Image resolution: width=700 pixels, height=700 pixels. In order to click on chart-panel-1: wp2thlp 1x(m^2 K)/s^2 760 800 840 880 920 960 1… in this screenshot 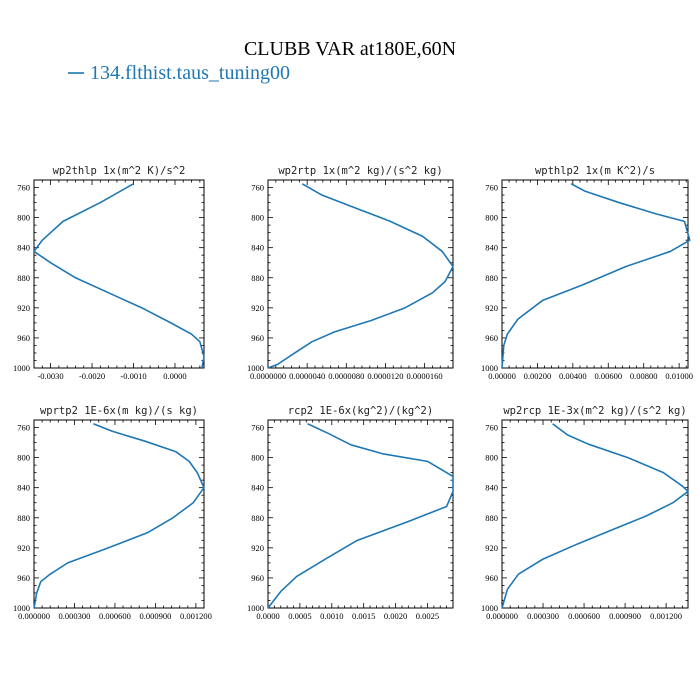, I will do `click(109, 273)`.